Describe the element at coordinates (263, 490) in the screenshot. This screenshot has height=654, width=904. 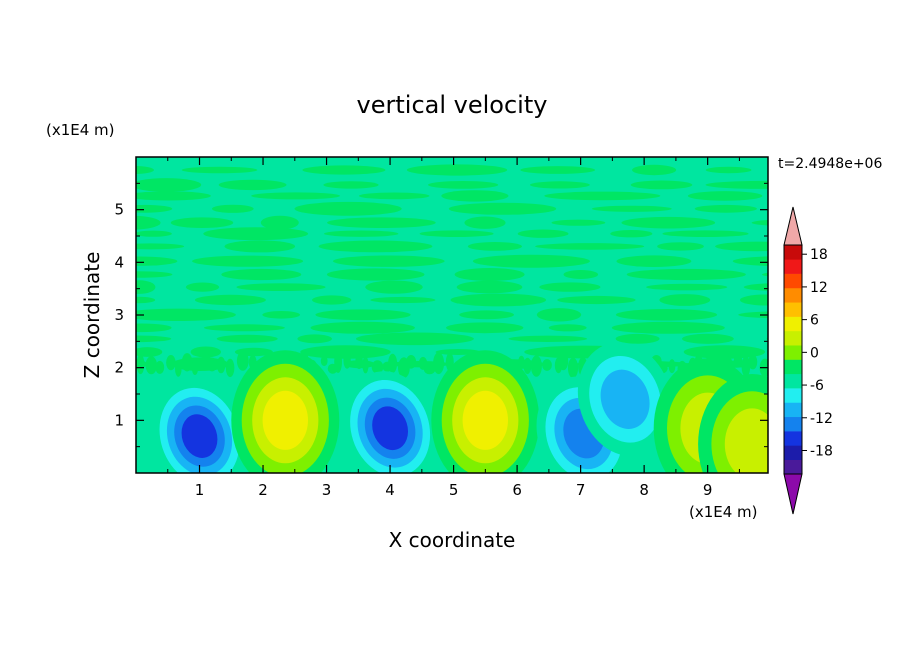
I see `x-tick-label: 2` at that location.